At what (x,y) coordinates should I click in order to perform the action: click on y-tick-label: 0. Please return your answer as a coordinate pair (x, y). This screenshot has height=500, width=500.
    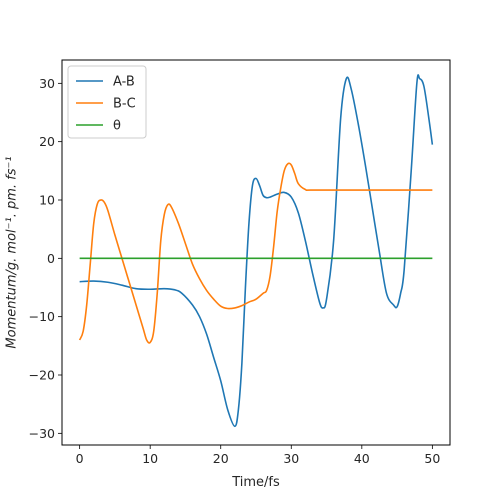
    Looking at the image, I should click on (51, 258).